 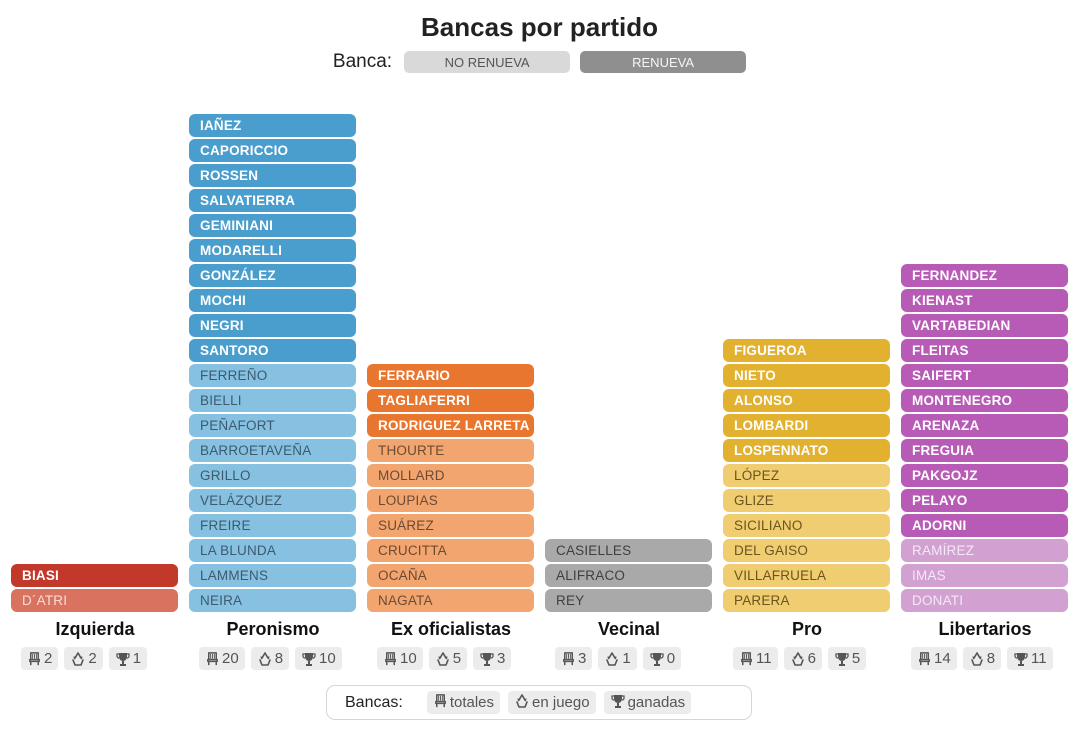 What do you see at coordinates (272, 475) in the screenshot?
I see `seat-peronismo-grillo: GRILLO` at bounding box center [272, 475].